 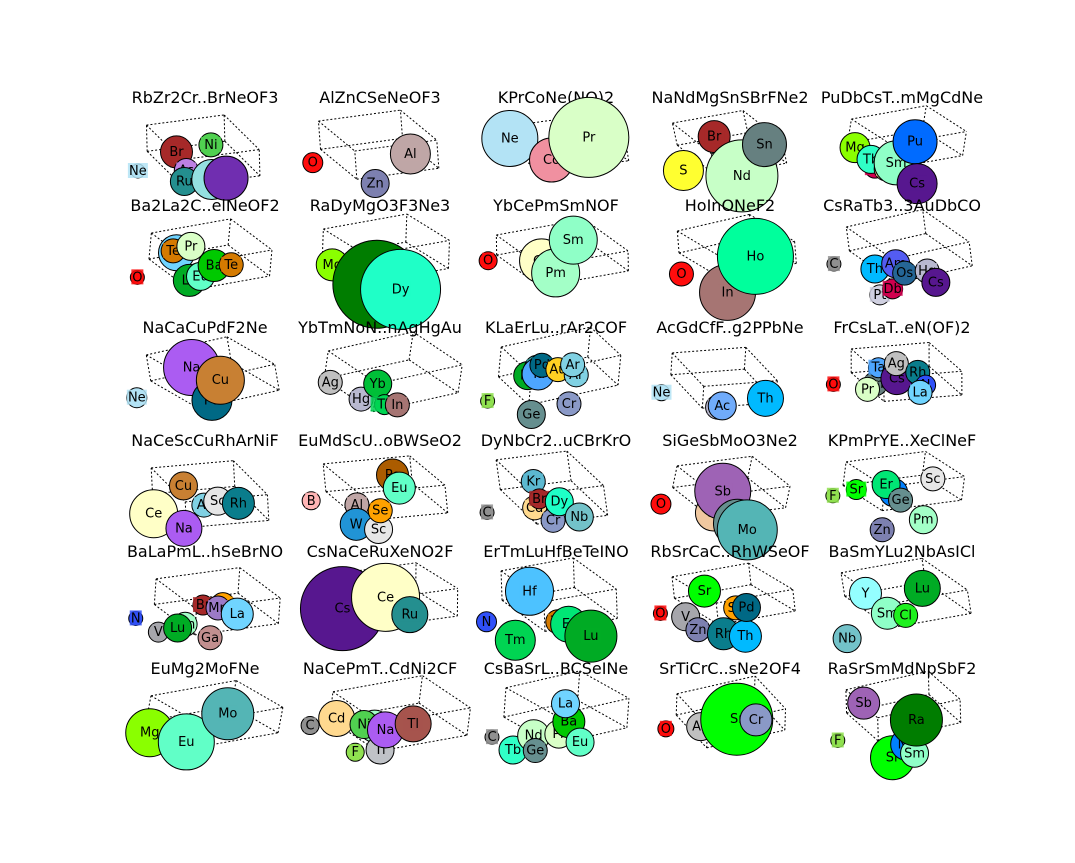 What do you see at coordinates (556, 502) in the screenshot?
I see `structure-panel: DyNbCr2..uCBrKrO C Kr Cd Br Cr Dy Nb` at bounding box center [556, 502].